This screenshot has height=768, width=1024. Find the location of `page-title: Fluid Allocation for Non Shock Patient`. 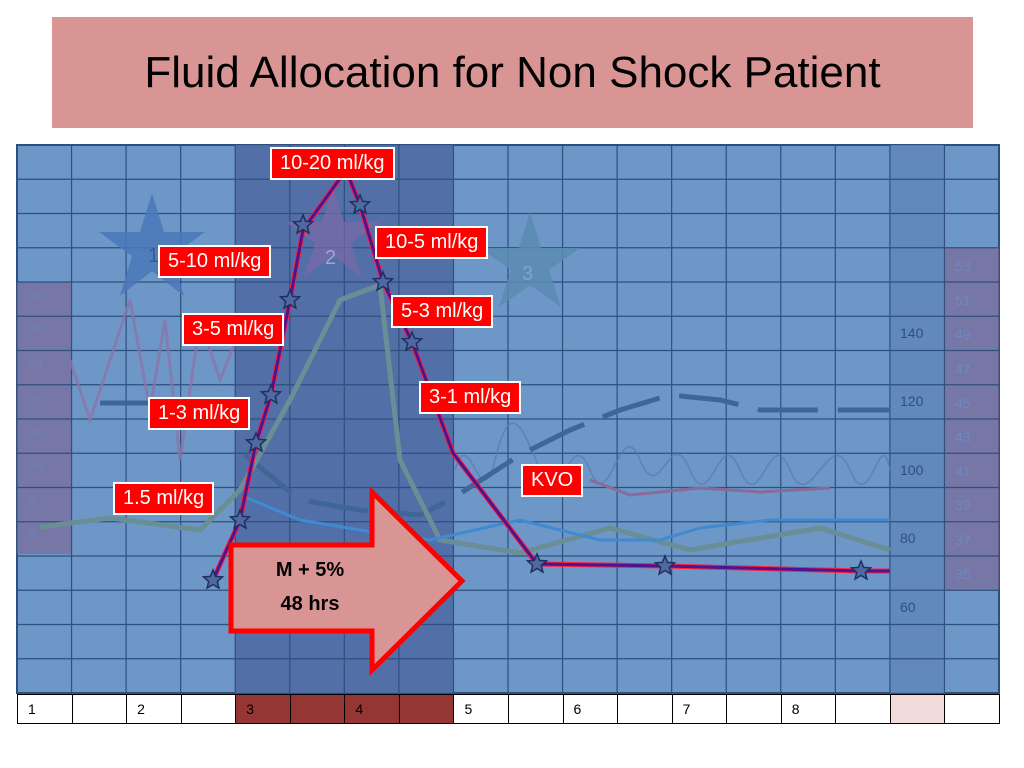

page-title: Fluid Allocation for Non Shock Patient is located at coordinates (512, 72).